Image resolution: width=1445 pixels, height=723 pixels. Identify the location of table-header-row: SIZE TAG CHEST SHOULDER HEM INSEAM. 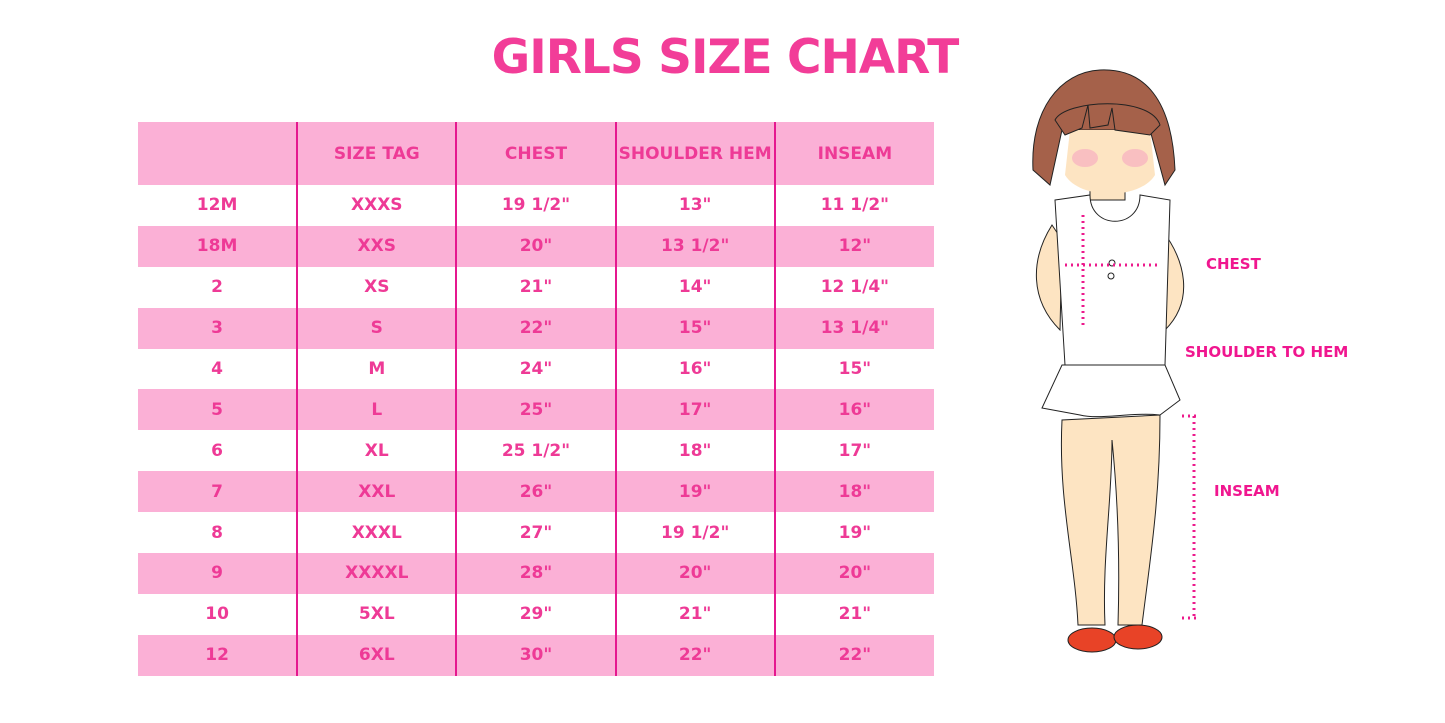
(536, 153).